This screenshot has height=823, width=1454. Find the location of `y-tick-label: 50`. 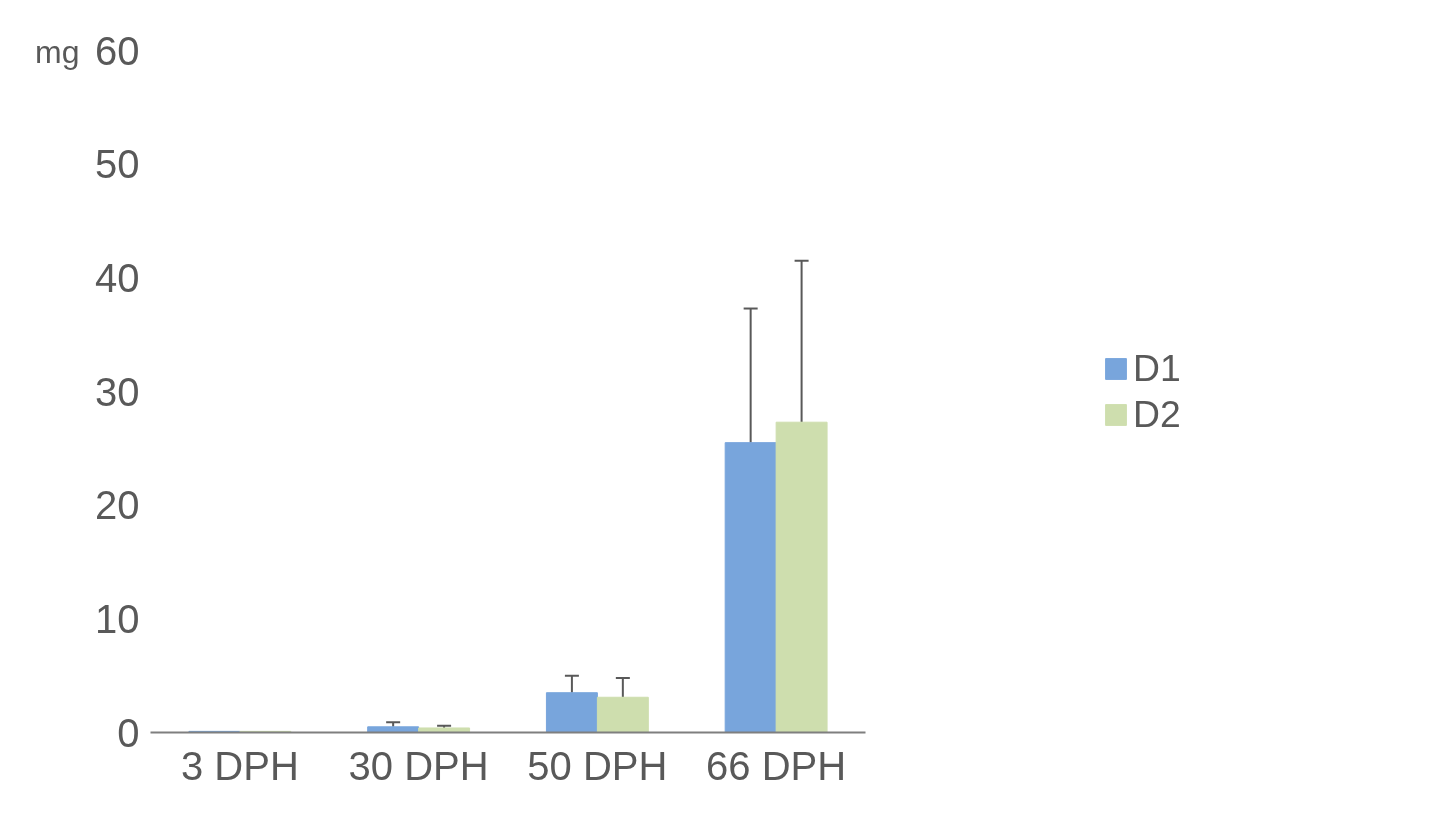

y-tick-label: 50 is located at coordinates (117, 164).